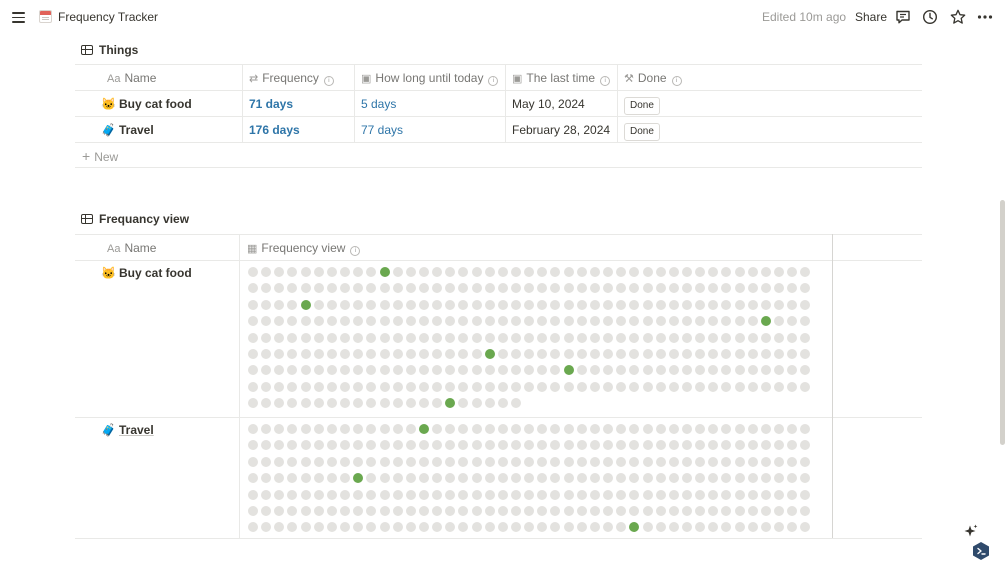  Describe the element at coordinates (903, 17) in the screenshot. I see `comment-icon` at that location.